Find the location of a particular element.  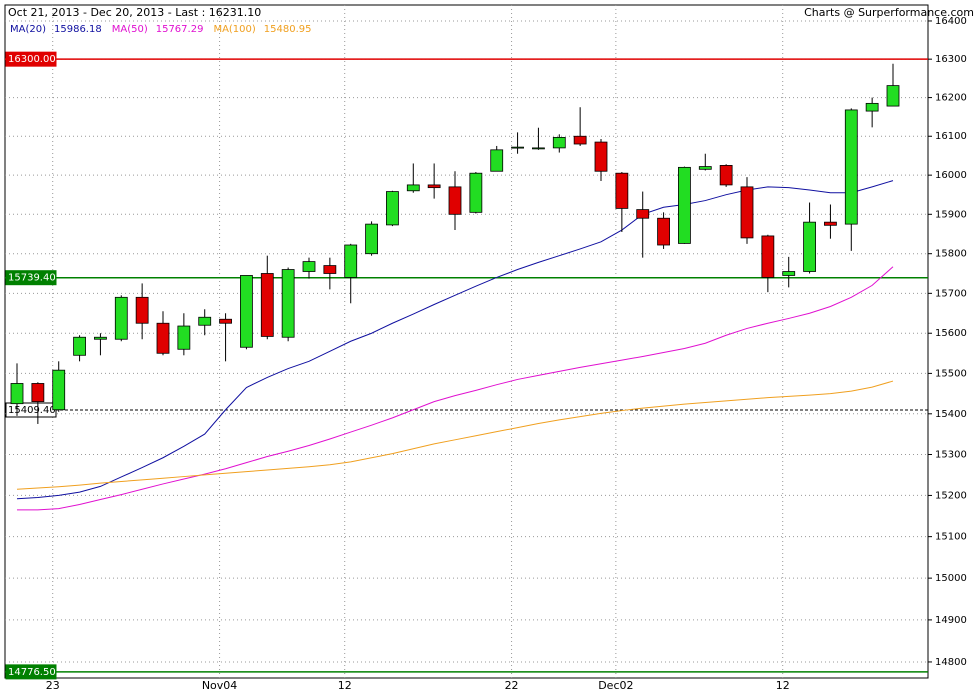

y-tick-label: 14900 is located at coordinates (951, 620).